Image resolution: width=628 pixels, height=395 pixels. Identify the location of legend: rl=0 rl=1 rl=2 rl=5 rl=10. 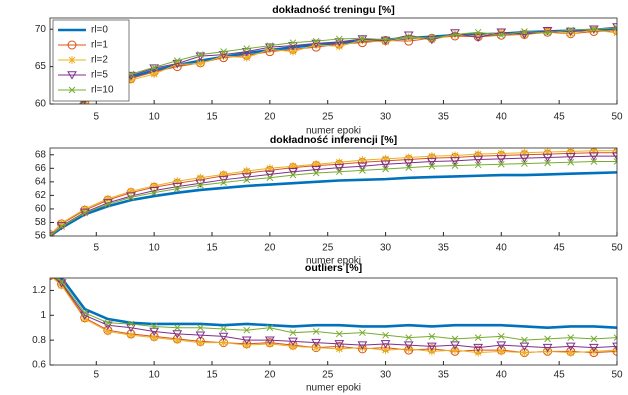
(91, 60).